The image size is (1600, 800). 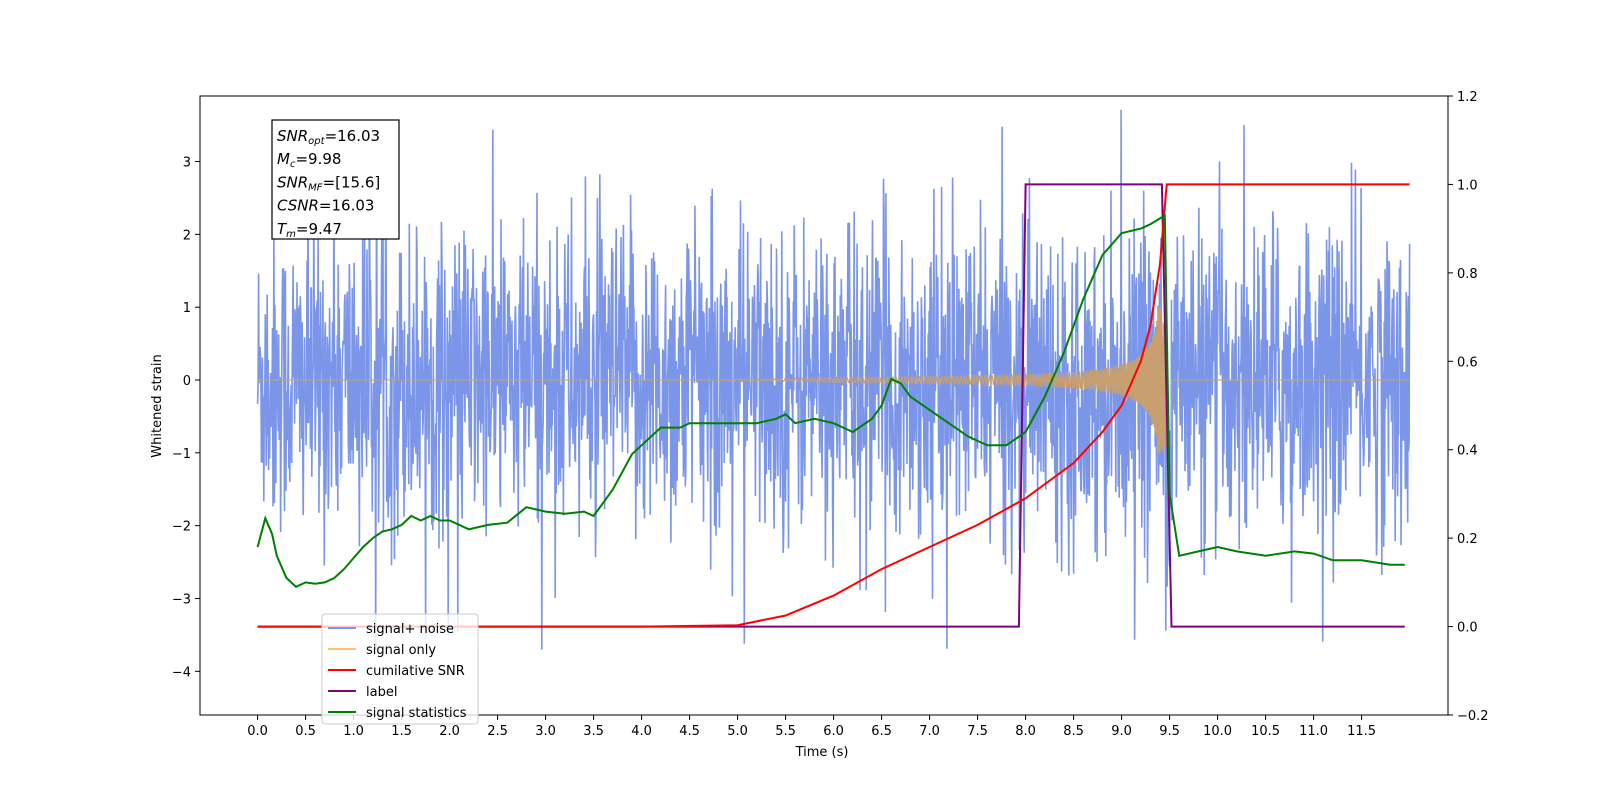 I want to click on annotation-line: SNRopt=16.03, so click(x=328, y=137).